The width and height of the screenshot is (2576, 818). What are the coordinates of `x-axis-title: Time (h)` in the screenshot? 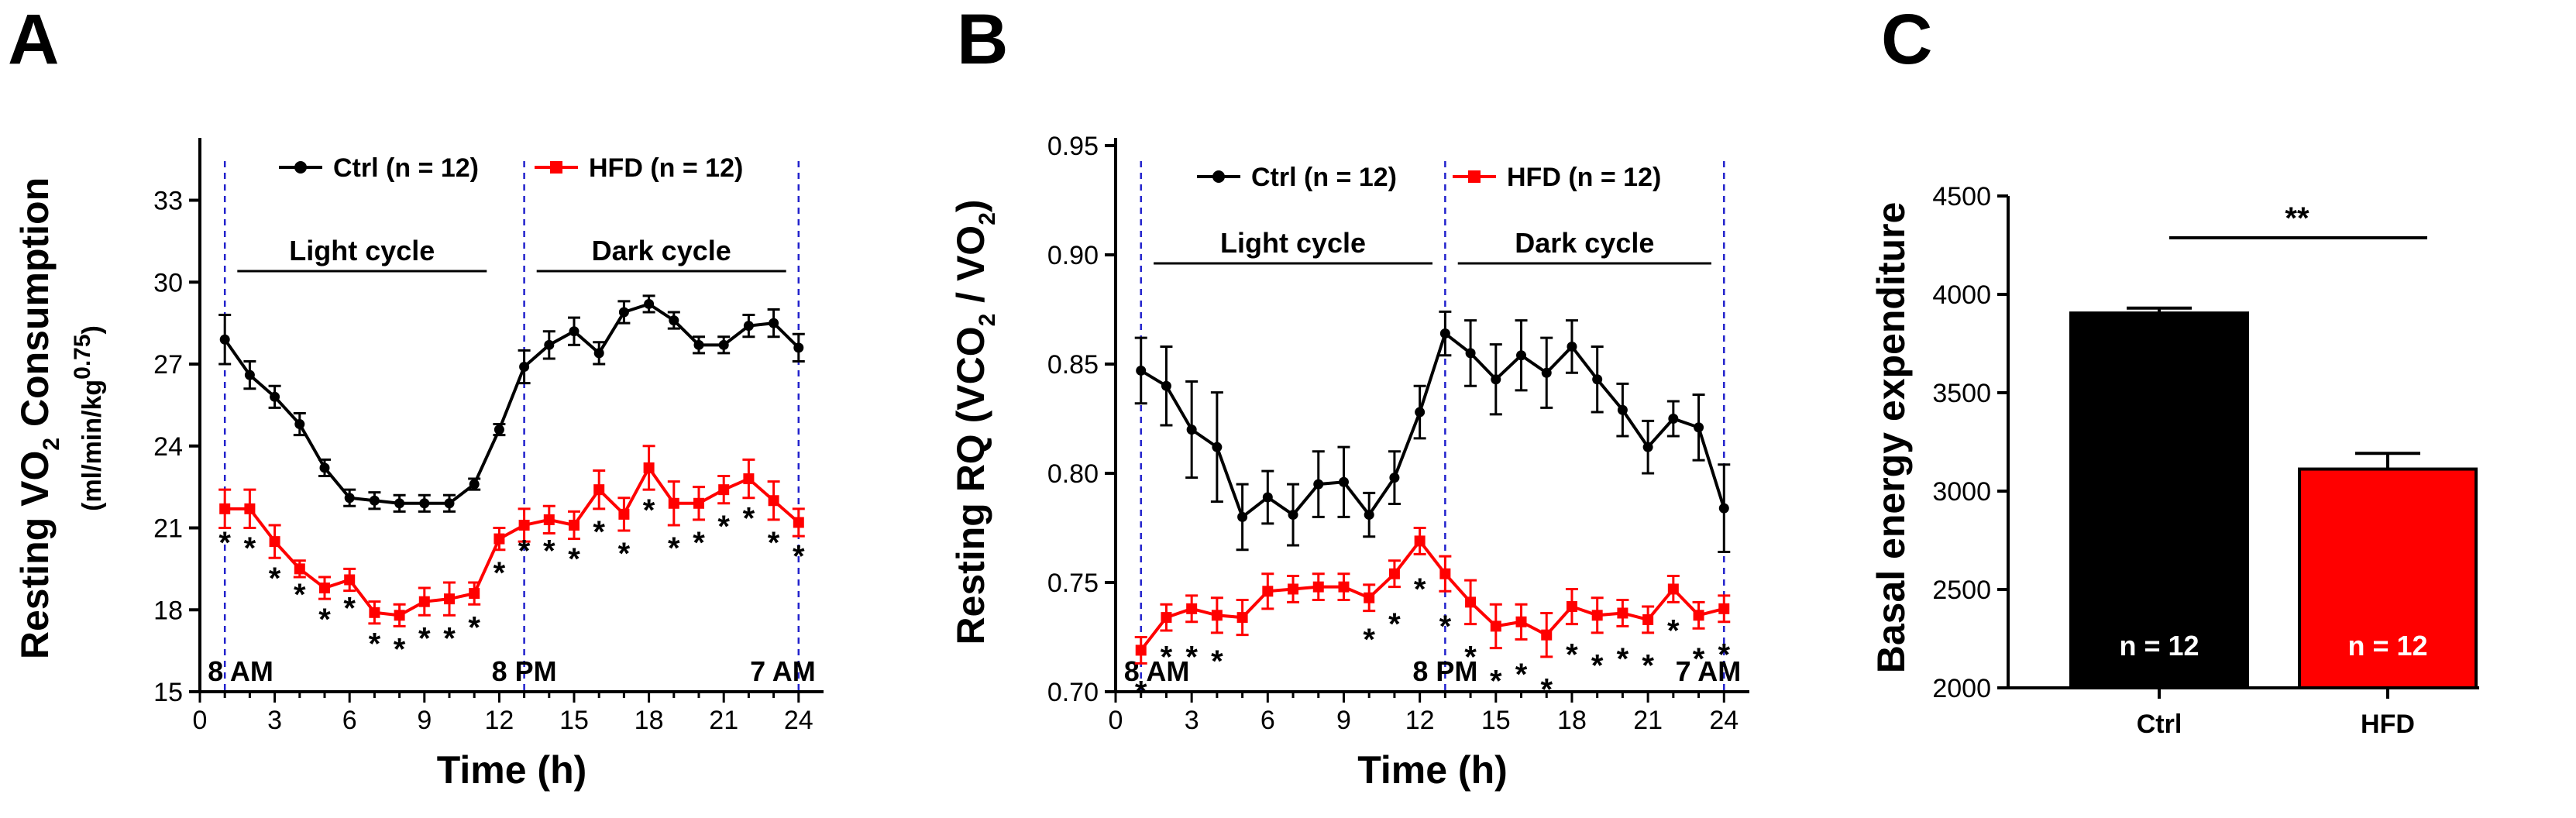 It's located at (1432, 770).